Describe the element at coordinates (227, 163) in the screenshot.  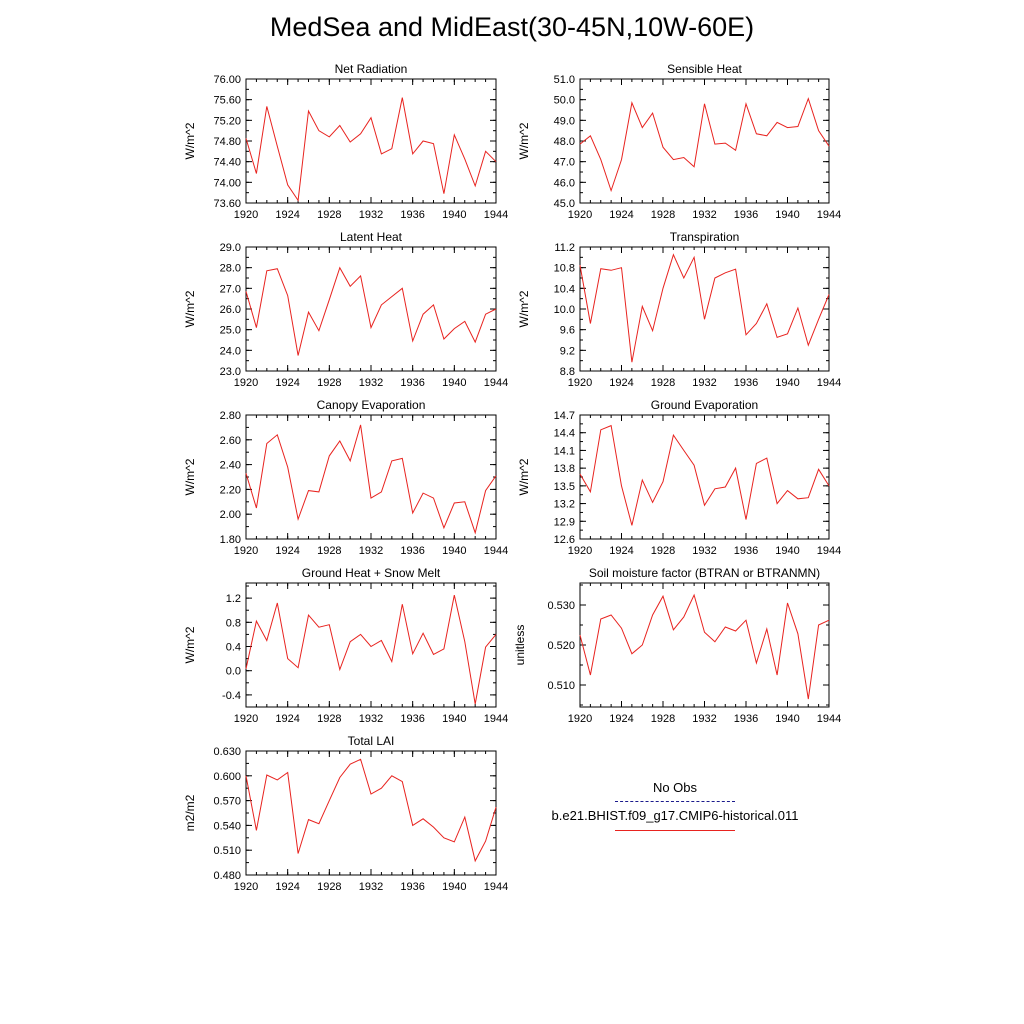
I see `y-tick-label: 74.40` at that location.